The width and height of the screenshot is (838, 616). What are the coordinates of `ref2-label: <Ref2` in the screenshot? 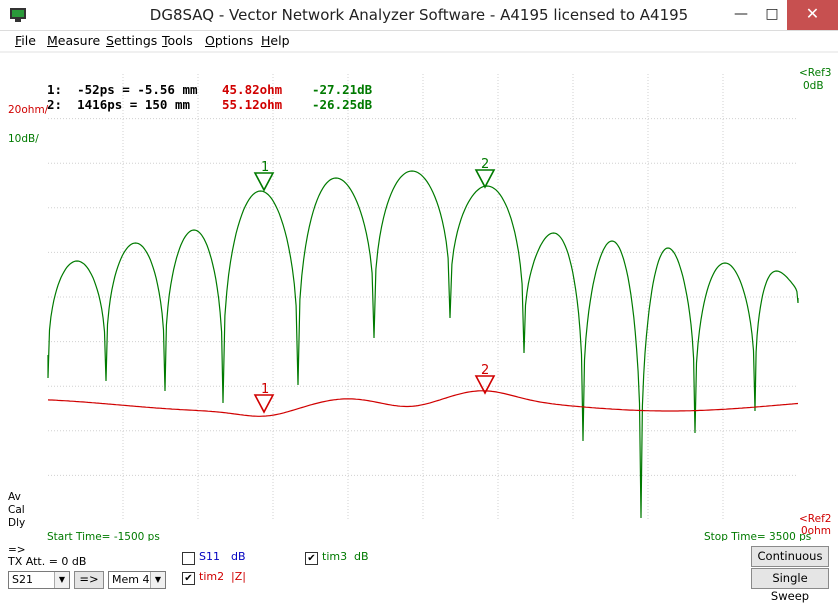 It's located at (815, 519).